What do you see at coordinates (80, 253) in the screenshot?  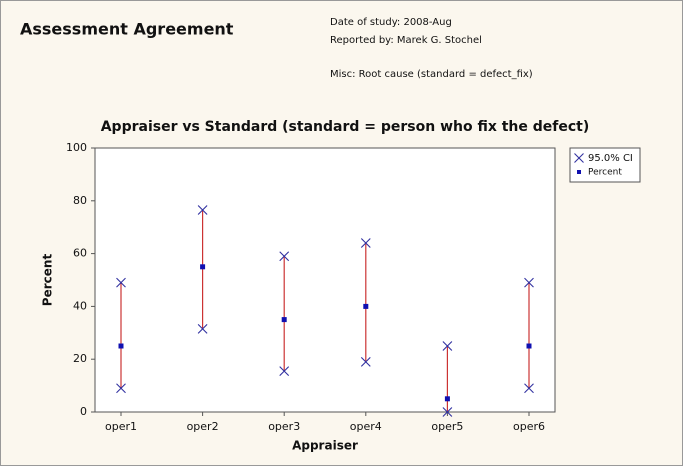 I see `y-tick-label: 60` at bounding box center [80, 253].